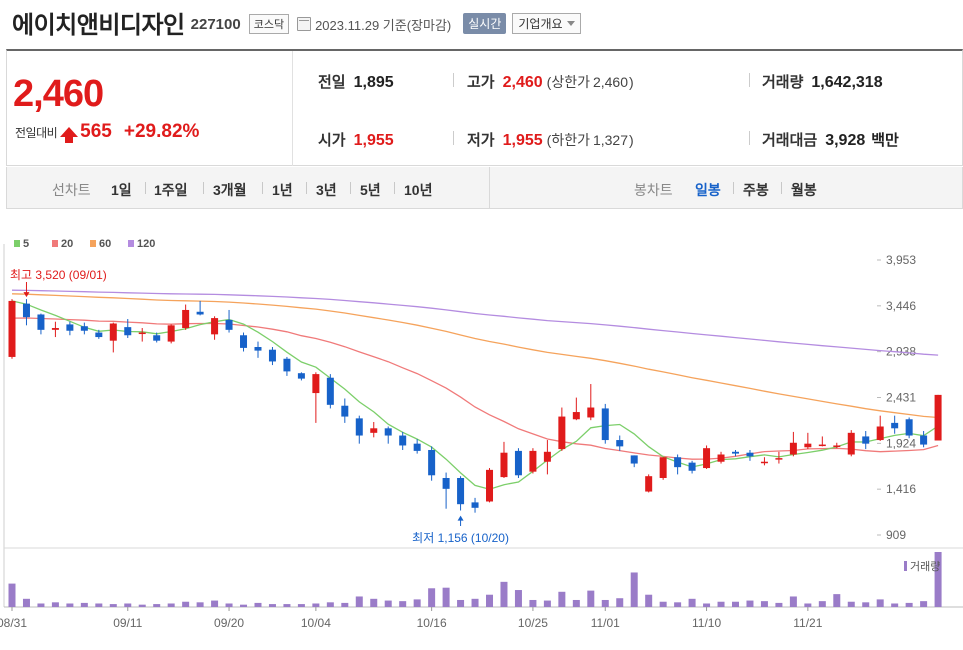  I want to click on tab-10y: 10년, so click(418, 190).